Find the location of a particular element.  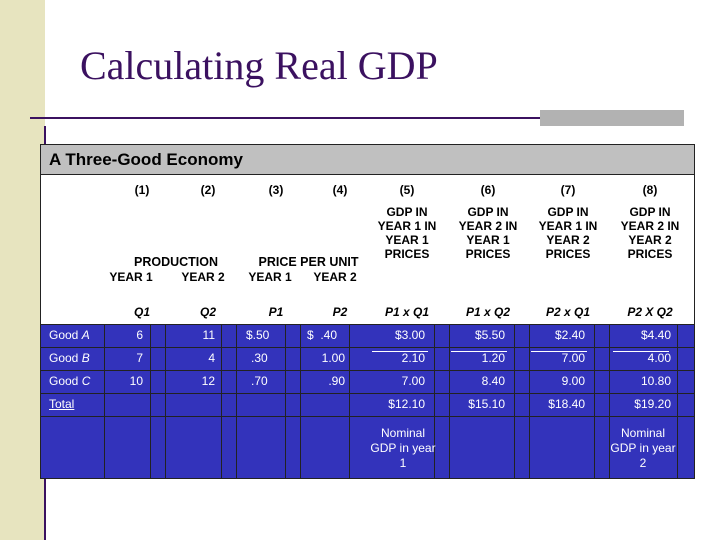

header-gdp-y2-p1: GDP IN YEAR 2 IN YEAR 1 PRICES is located at coordinates (488, 233).